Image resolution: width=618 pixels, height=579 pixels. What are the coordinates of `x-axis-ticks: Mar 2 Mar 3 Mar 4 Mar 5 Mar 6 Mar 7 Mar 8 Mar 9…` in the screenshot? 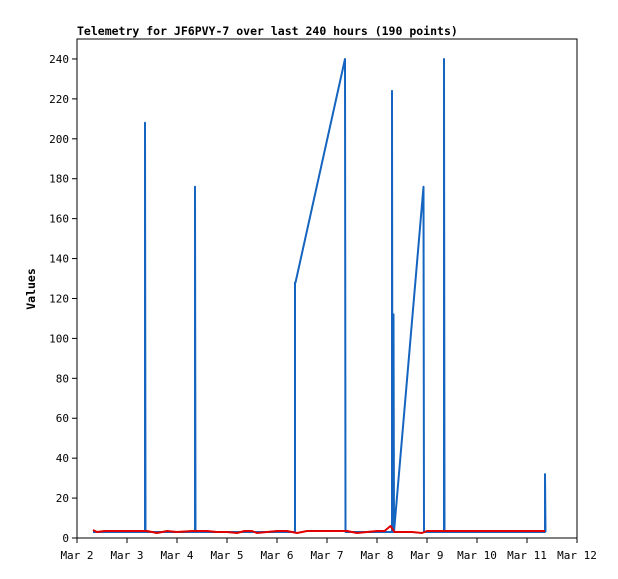 It's located at (328, 550).